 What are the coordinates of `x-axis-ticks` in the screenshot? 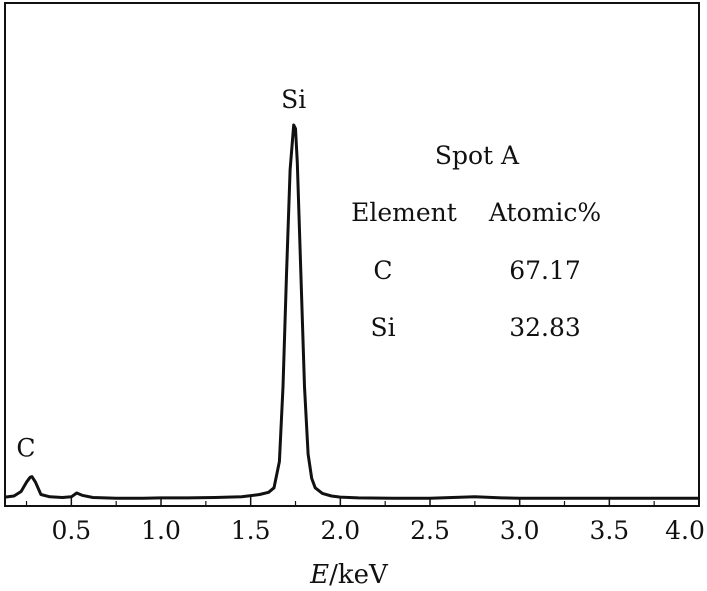 It's located at (362, 501).